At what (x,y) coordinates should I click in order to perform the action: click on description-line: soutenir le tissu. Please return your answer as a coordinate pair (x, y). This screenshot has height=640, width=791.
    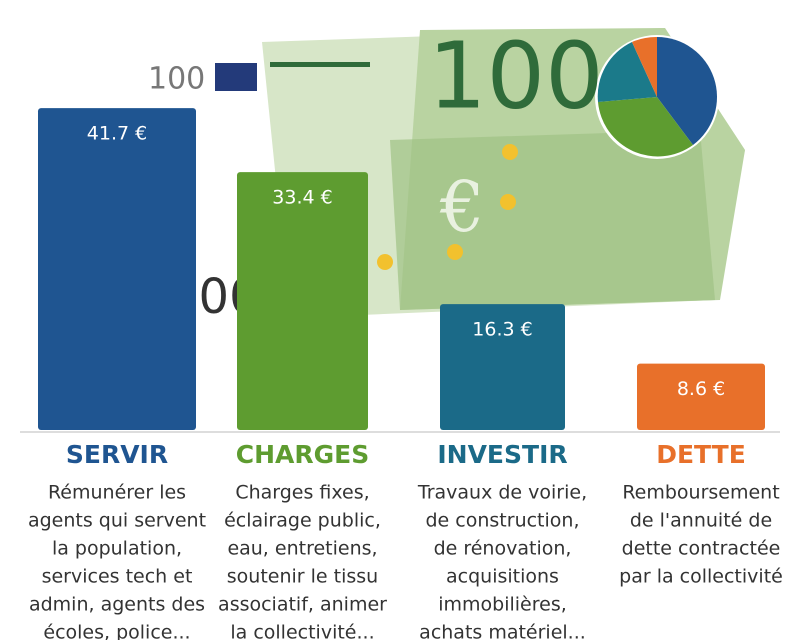
    Looking at the image, I should click on (302, 577).